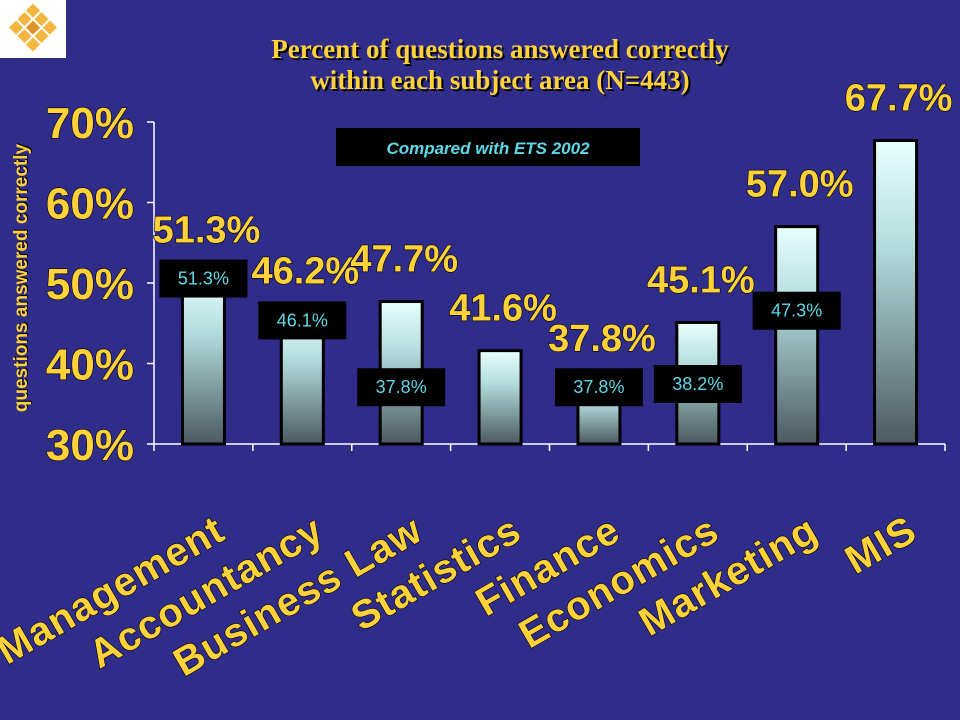 Image resolution: width=960 pixels, height=720 pixels. I want to click on y-tick-labels: 30% 40% 50% 60% 70%, so click(89, 284).